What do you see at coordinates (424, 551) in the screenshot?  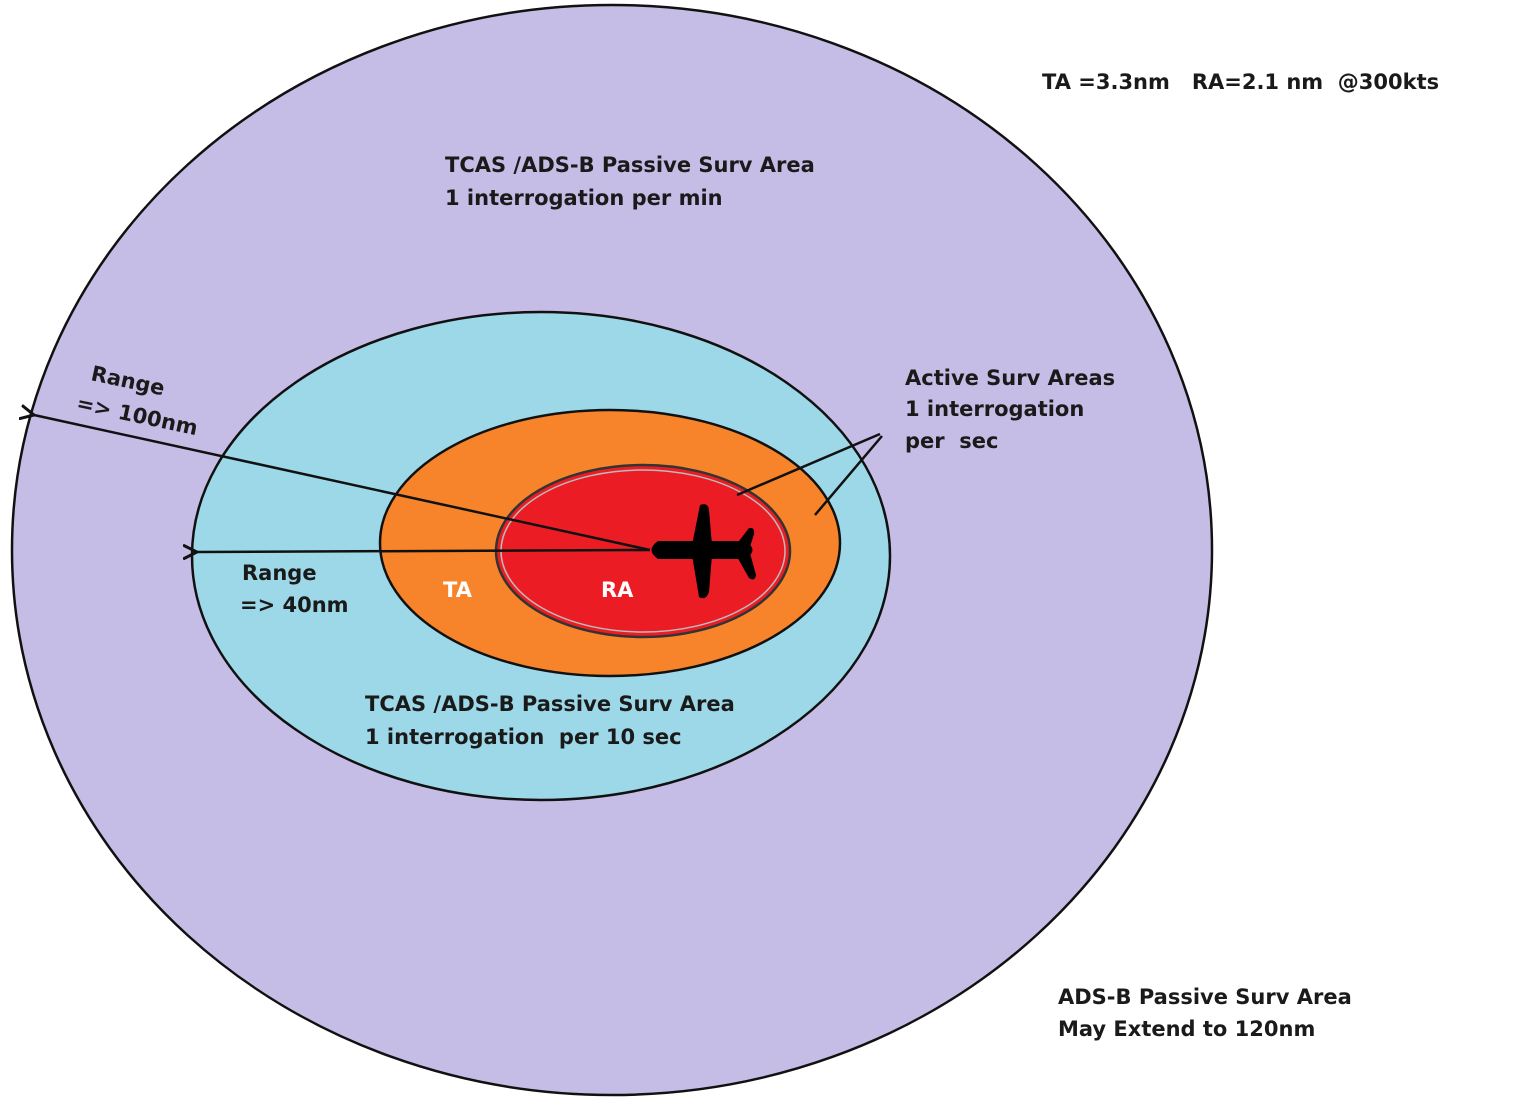 I see `range-arrow-inner` at bounding box center [424, 551].